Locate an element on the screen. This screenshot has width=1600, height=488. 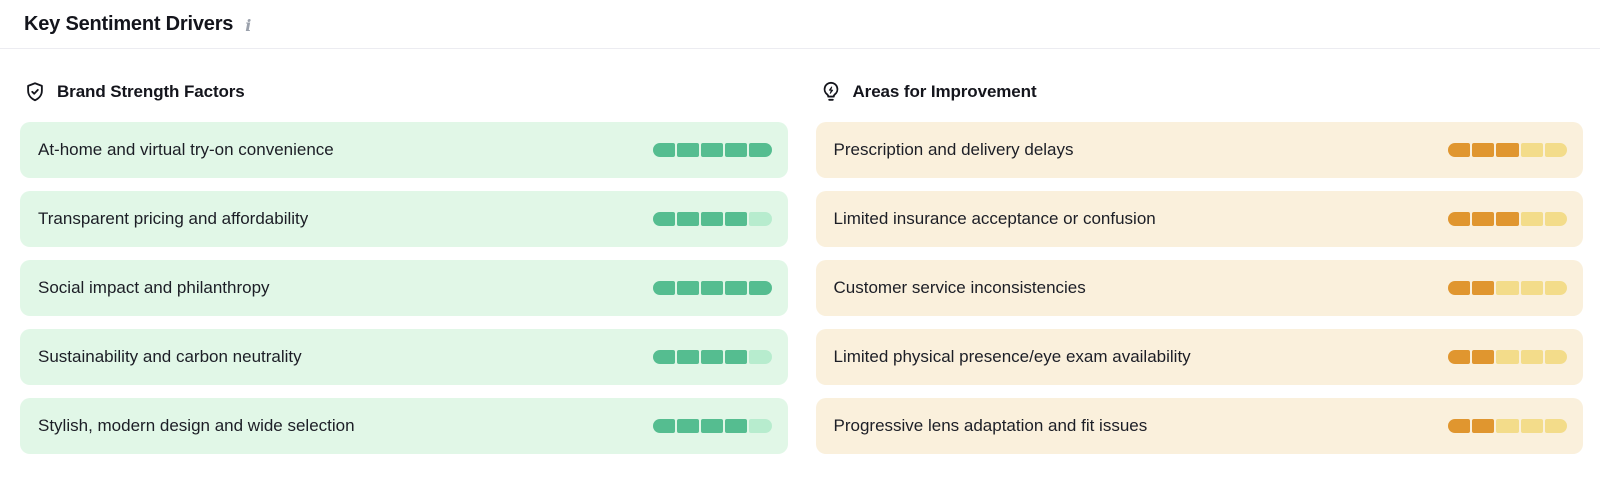
item-label: At-home and virtual try-on convenience is located at coordinates (186, 149).